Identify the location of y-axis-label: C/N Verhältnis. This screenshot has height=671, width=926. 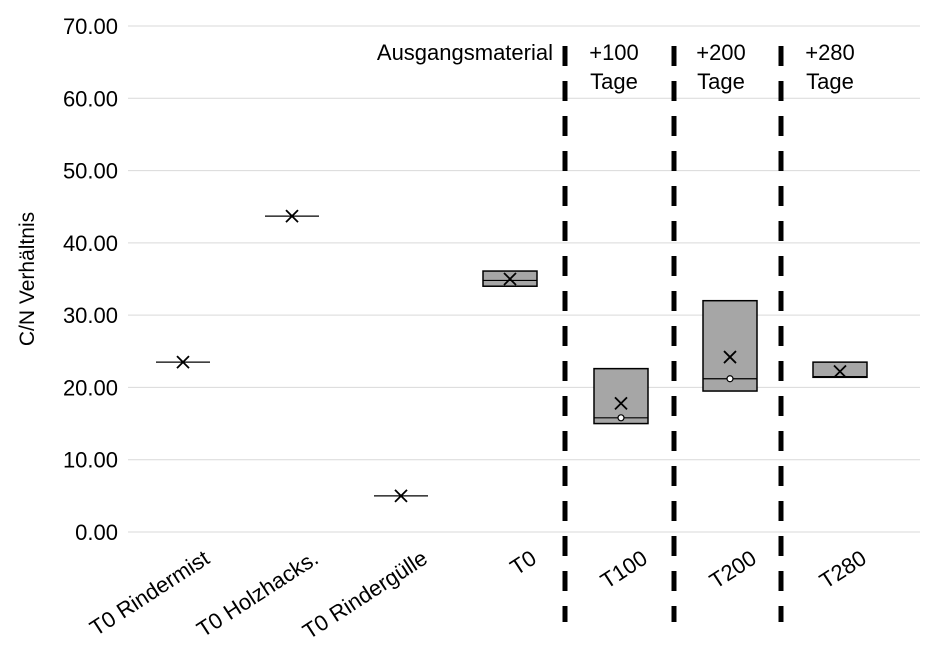
(27, 279).